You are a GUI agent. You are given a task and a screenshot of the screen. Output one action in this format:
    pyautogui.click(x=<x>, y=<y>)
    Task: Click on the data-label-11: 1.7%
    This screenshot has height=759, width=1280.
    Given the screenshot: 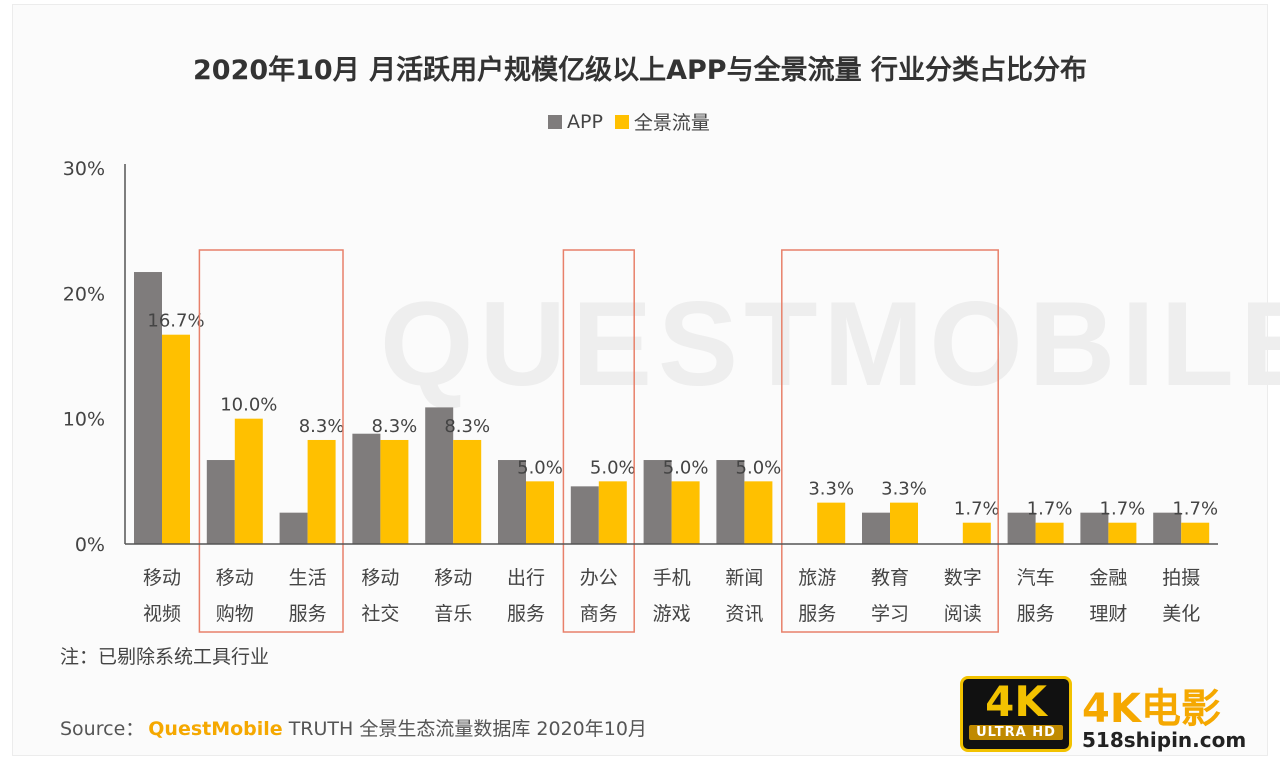 What is the action you would take?
    pyautogui.click(x=977, y=509)
    